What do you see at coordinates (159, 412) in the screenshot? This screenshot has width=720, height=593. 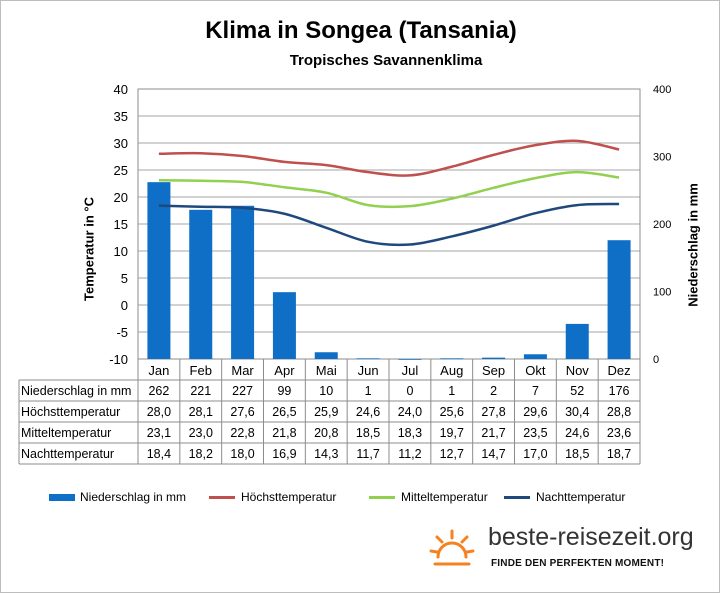 I see `table-cell-value: 28,0` at bounding box center [159, 412].